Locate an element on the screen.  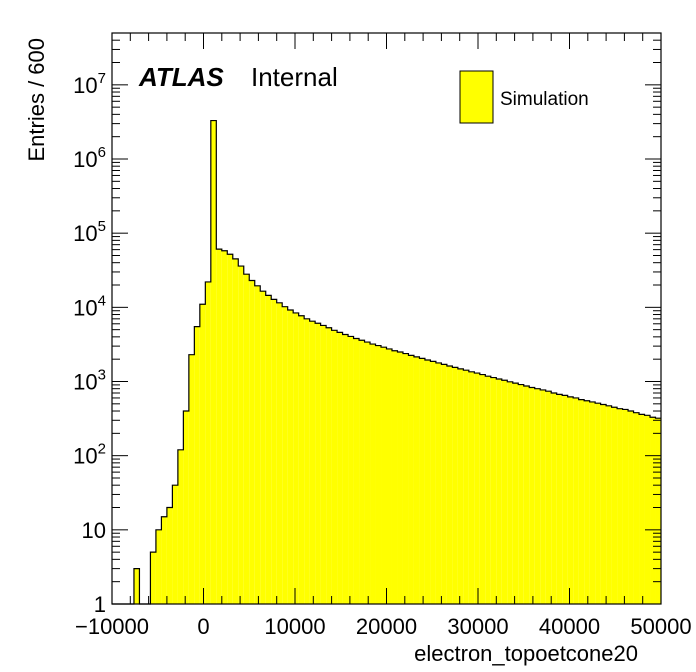
y-tick-label: 10 is located at coordinates (94, 530).